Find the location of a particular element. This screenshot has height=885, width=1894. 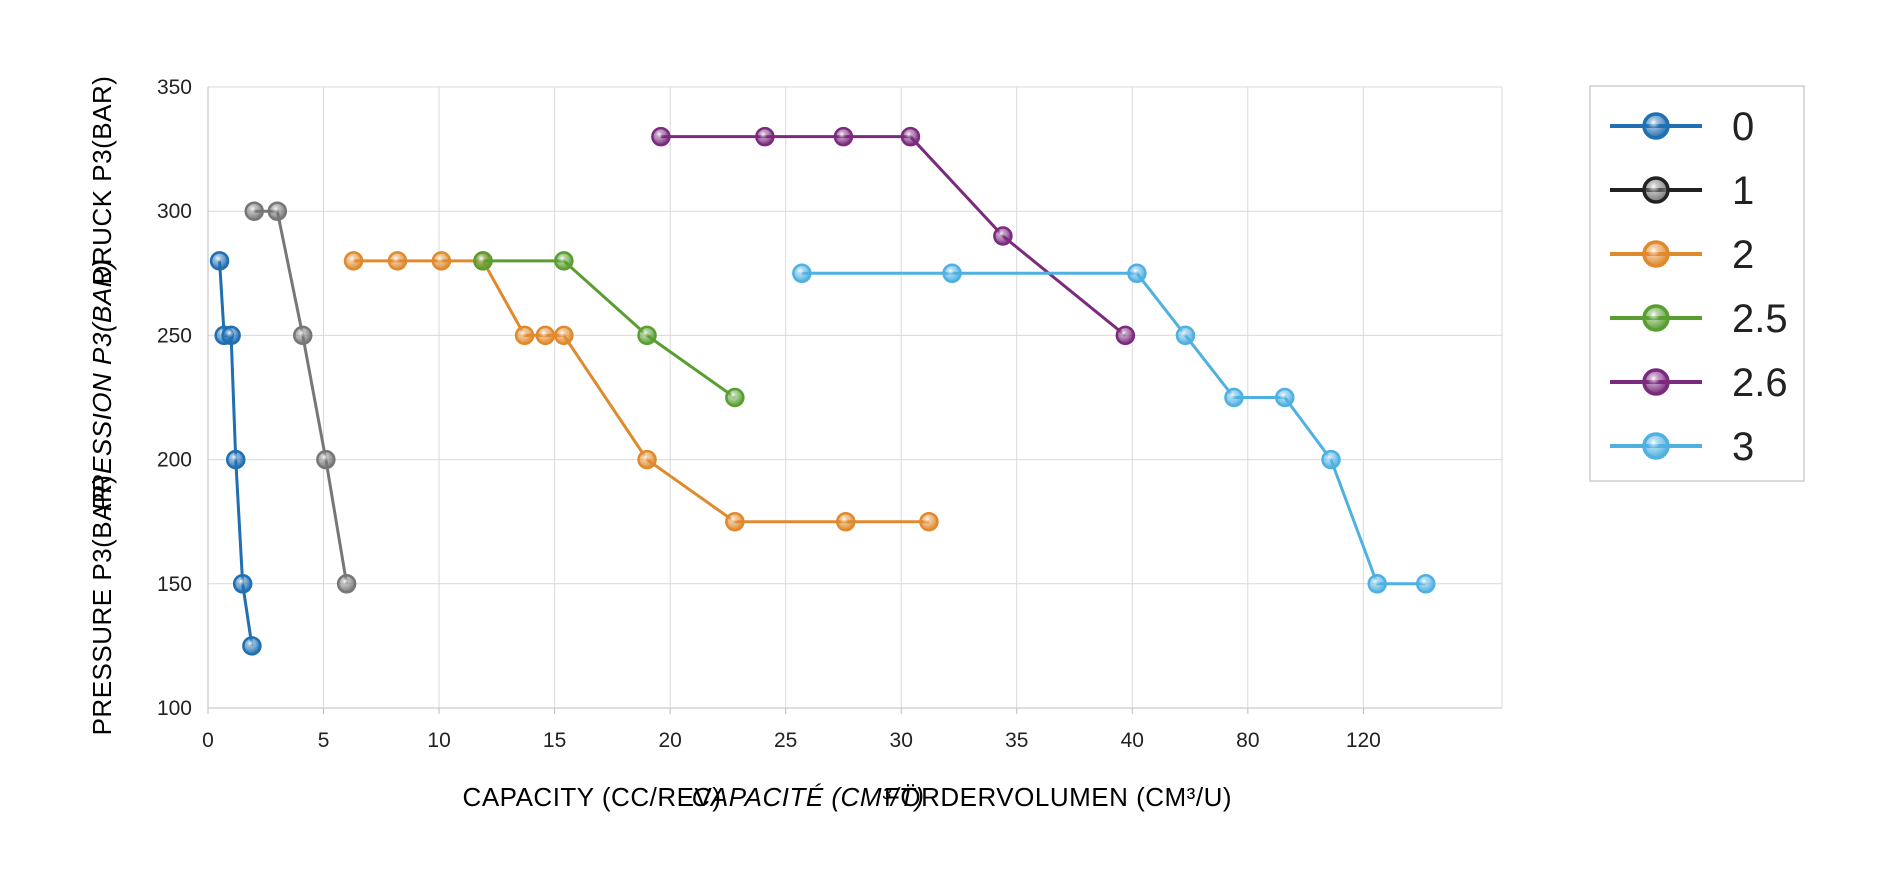

x-tick-label: 35 is located at coordinates (1016, 740).